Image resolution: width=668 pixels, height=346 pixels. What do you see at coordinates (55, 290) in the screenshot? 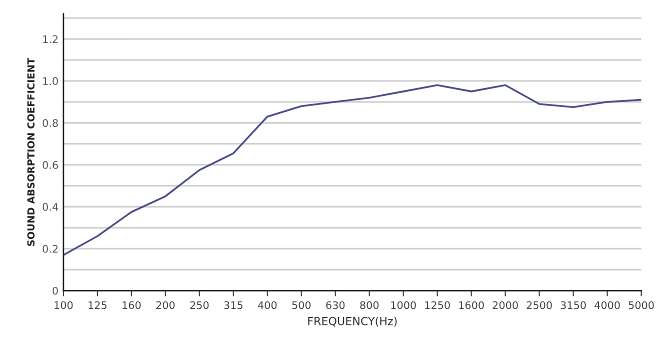
I see `y-tick-label: 0` at bounding box center [55, 290].